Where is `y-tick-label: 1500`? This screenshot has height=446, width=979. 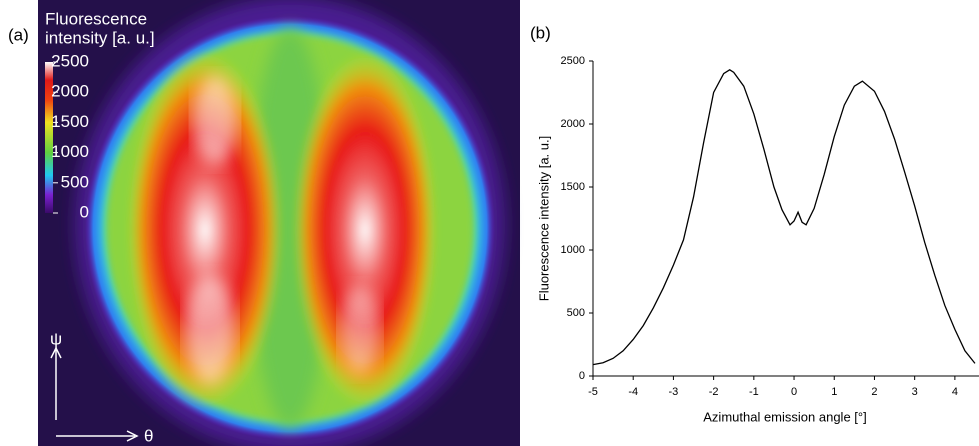
y-tick-label: 1500 is located at coordinates (573, 187).